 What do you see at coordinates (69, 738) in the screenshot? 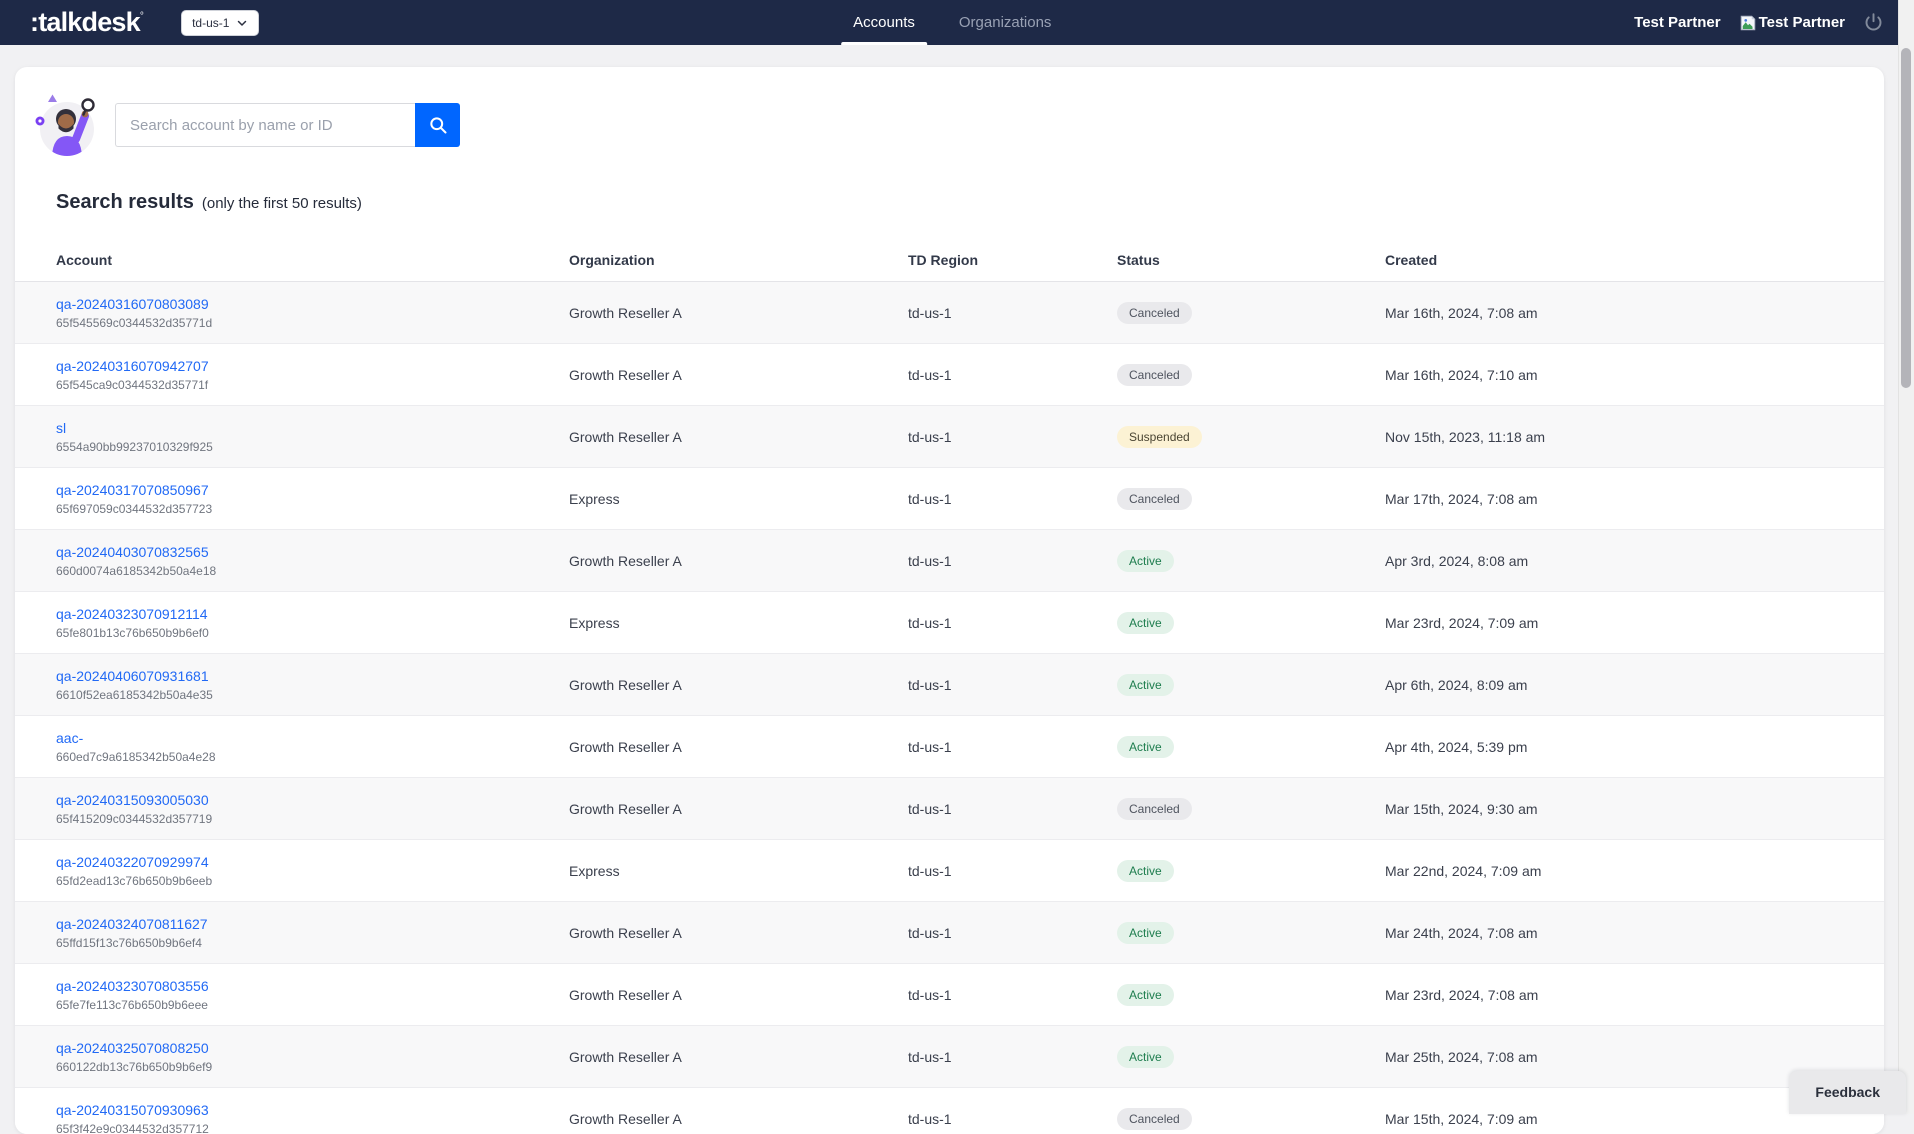
I see `account-link: aac-` at bounding box center [69, 738].